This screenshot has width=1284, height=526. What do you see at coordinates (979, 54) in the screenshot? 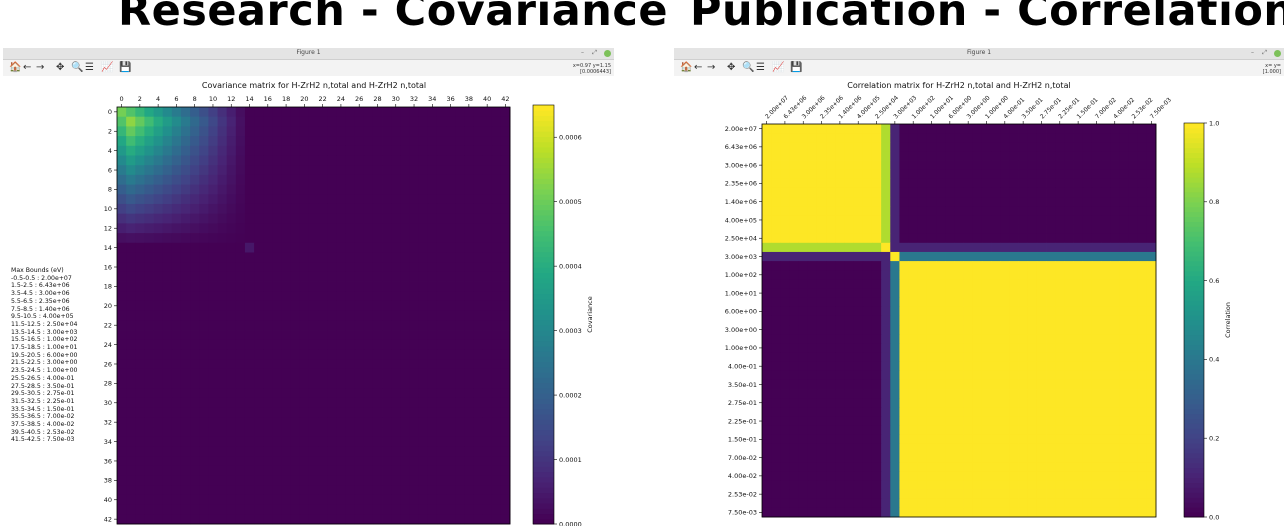
I see `right-window-titlebar: Figure 1 – ⤢` at bounding box center [979, 54].